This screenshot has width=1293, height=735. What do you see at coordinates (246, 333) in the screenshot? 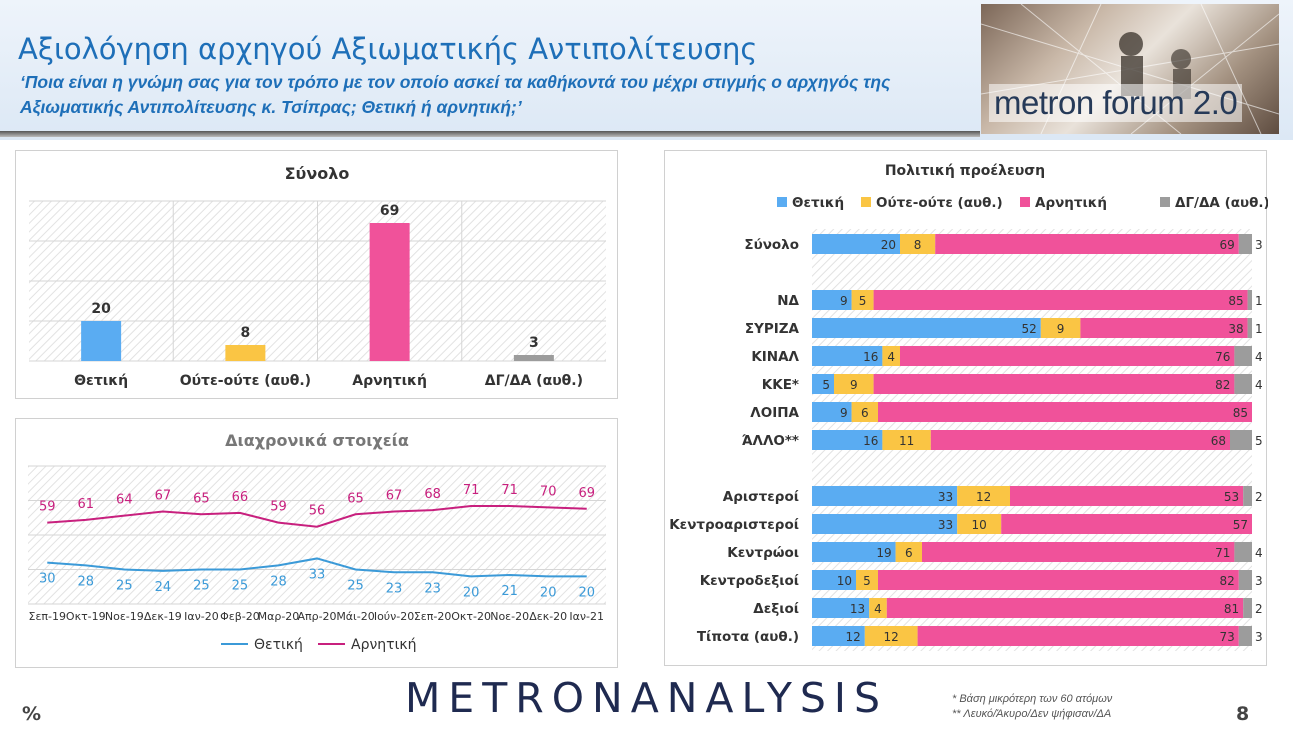
I see `data-label: 8` at bounding box center [246, 333].